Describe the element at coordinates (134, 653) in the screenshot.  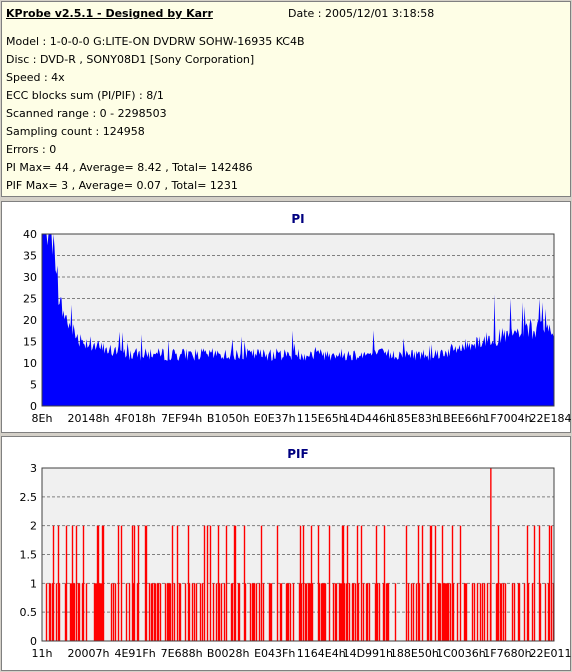
I see `x-tick-label: 4E91Fh` at that location.